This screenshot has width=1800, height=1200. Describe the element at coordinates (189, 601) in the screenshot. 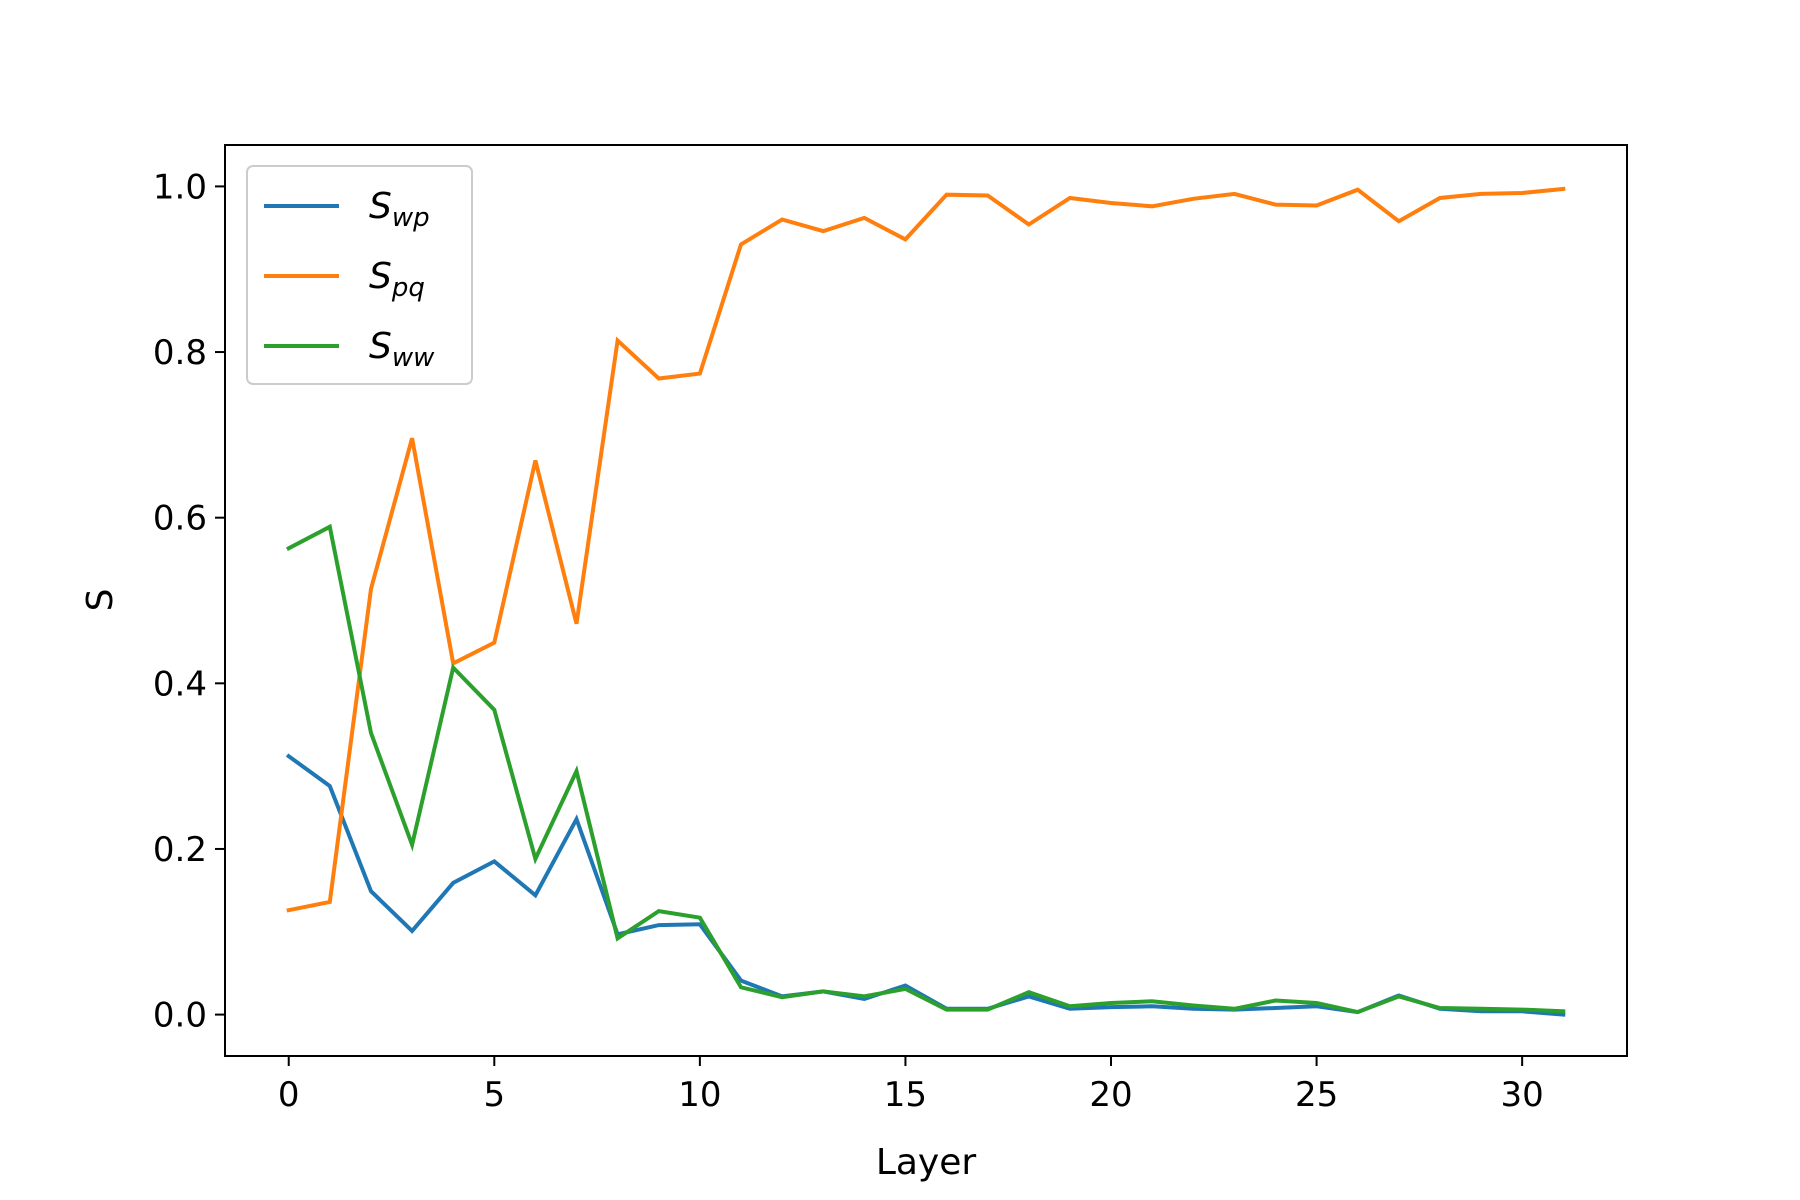

I see `y-axis-ticks: 0.0 0.2 0.4 0.6 0.8 1.0` at that location.